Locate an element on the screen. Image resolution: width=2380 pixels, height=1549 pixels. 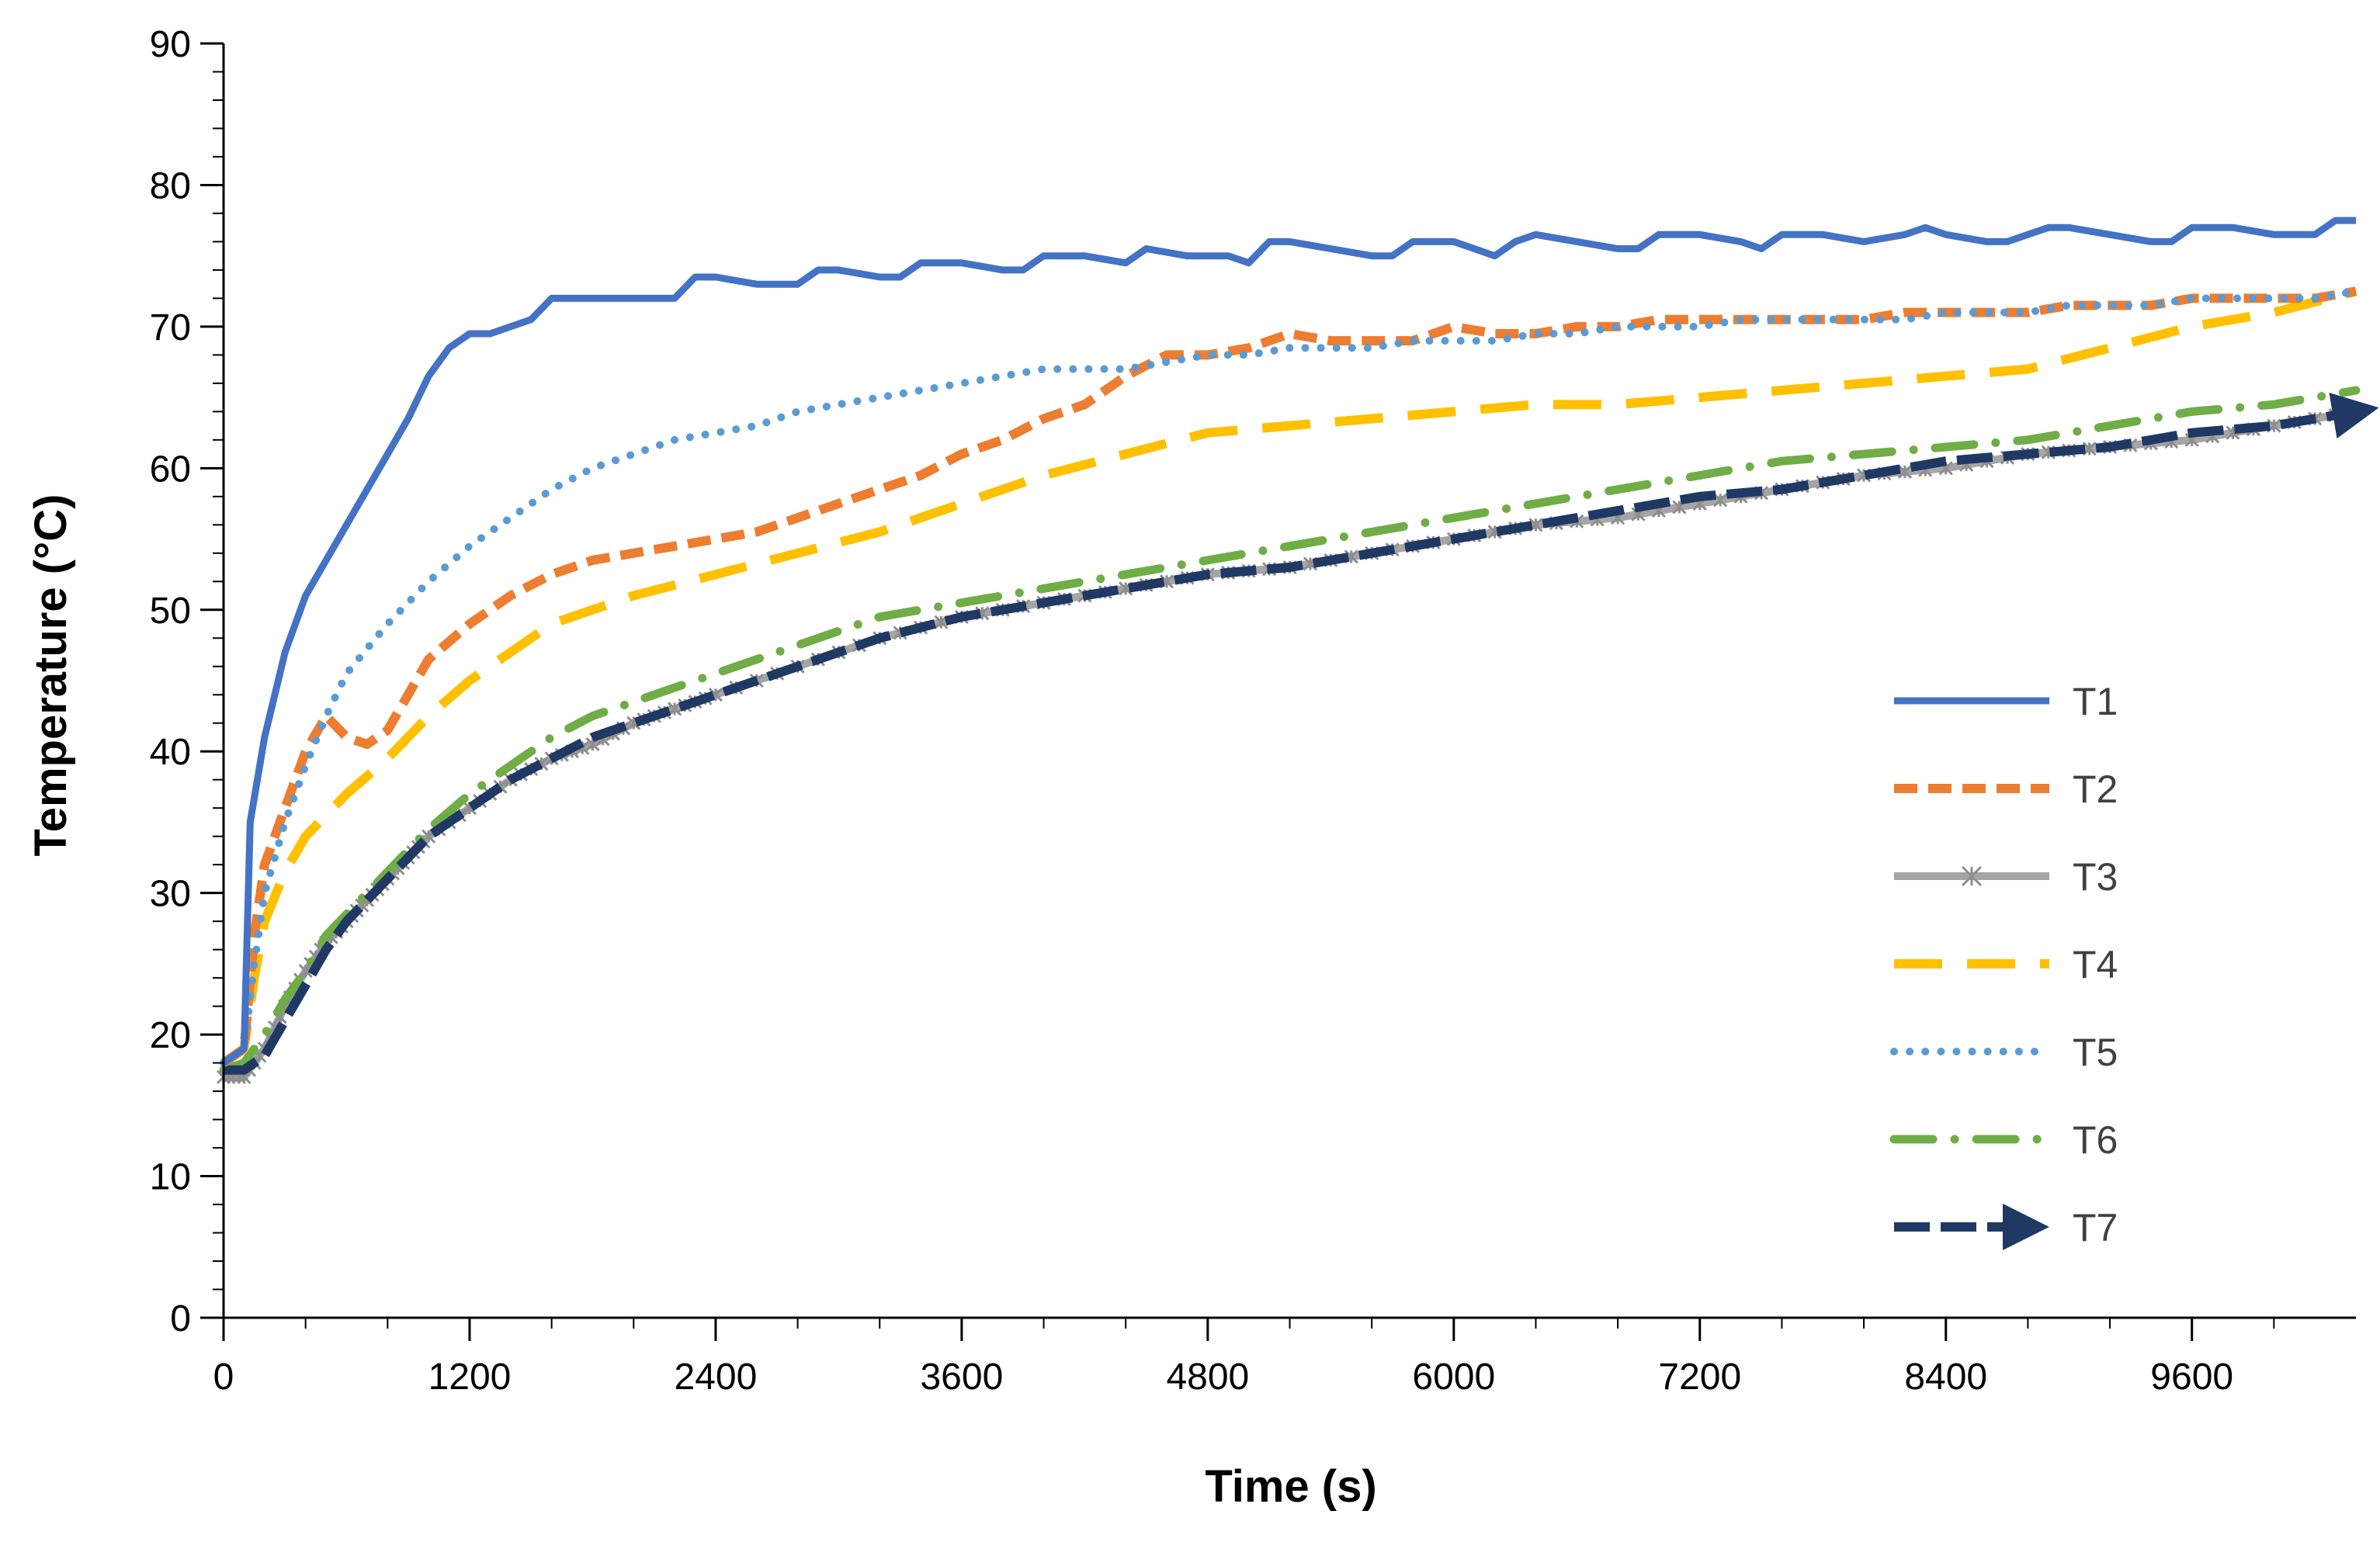
y-tick-label: 80 is located at coordinates (170, 185).